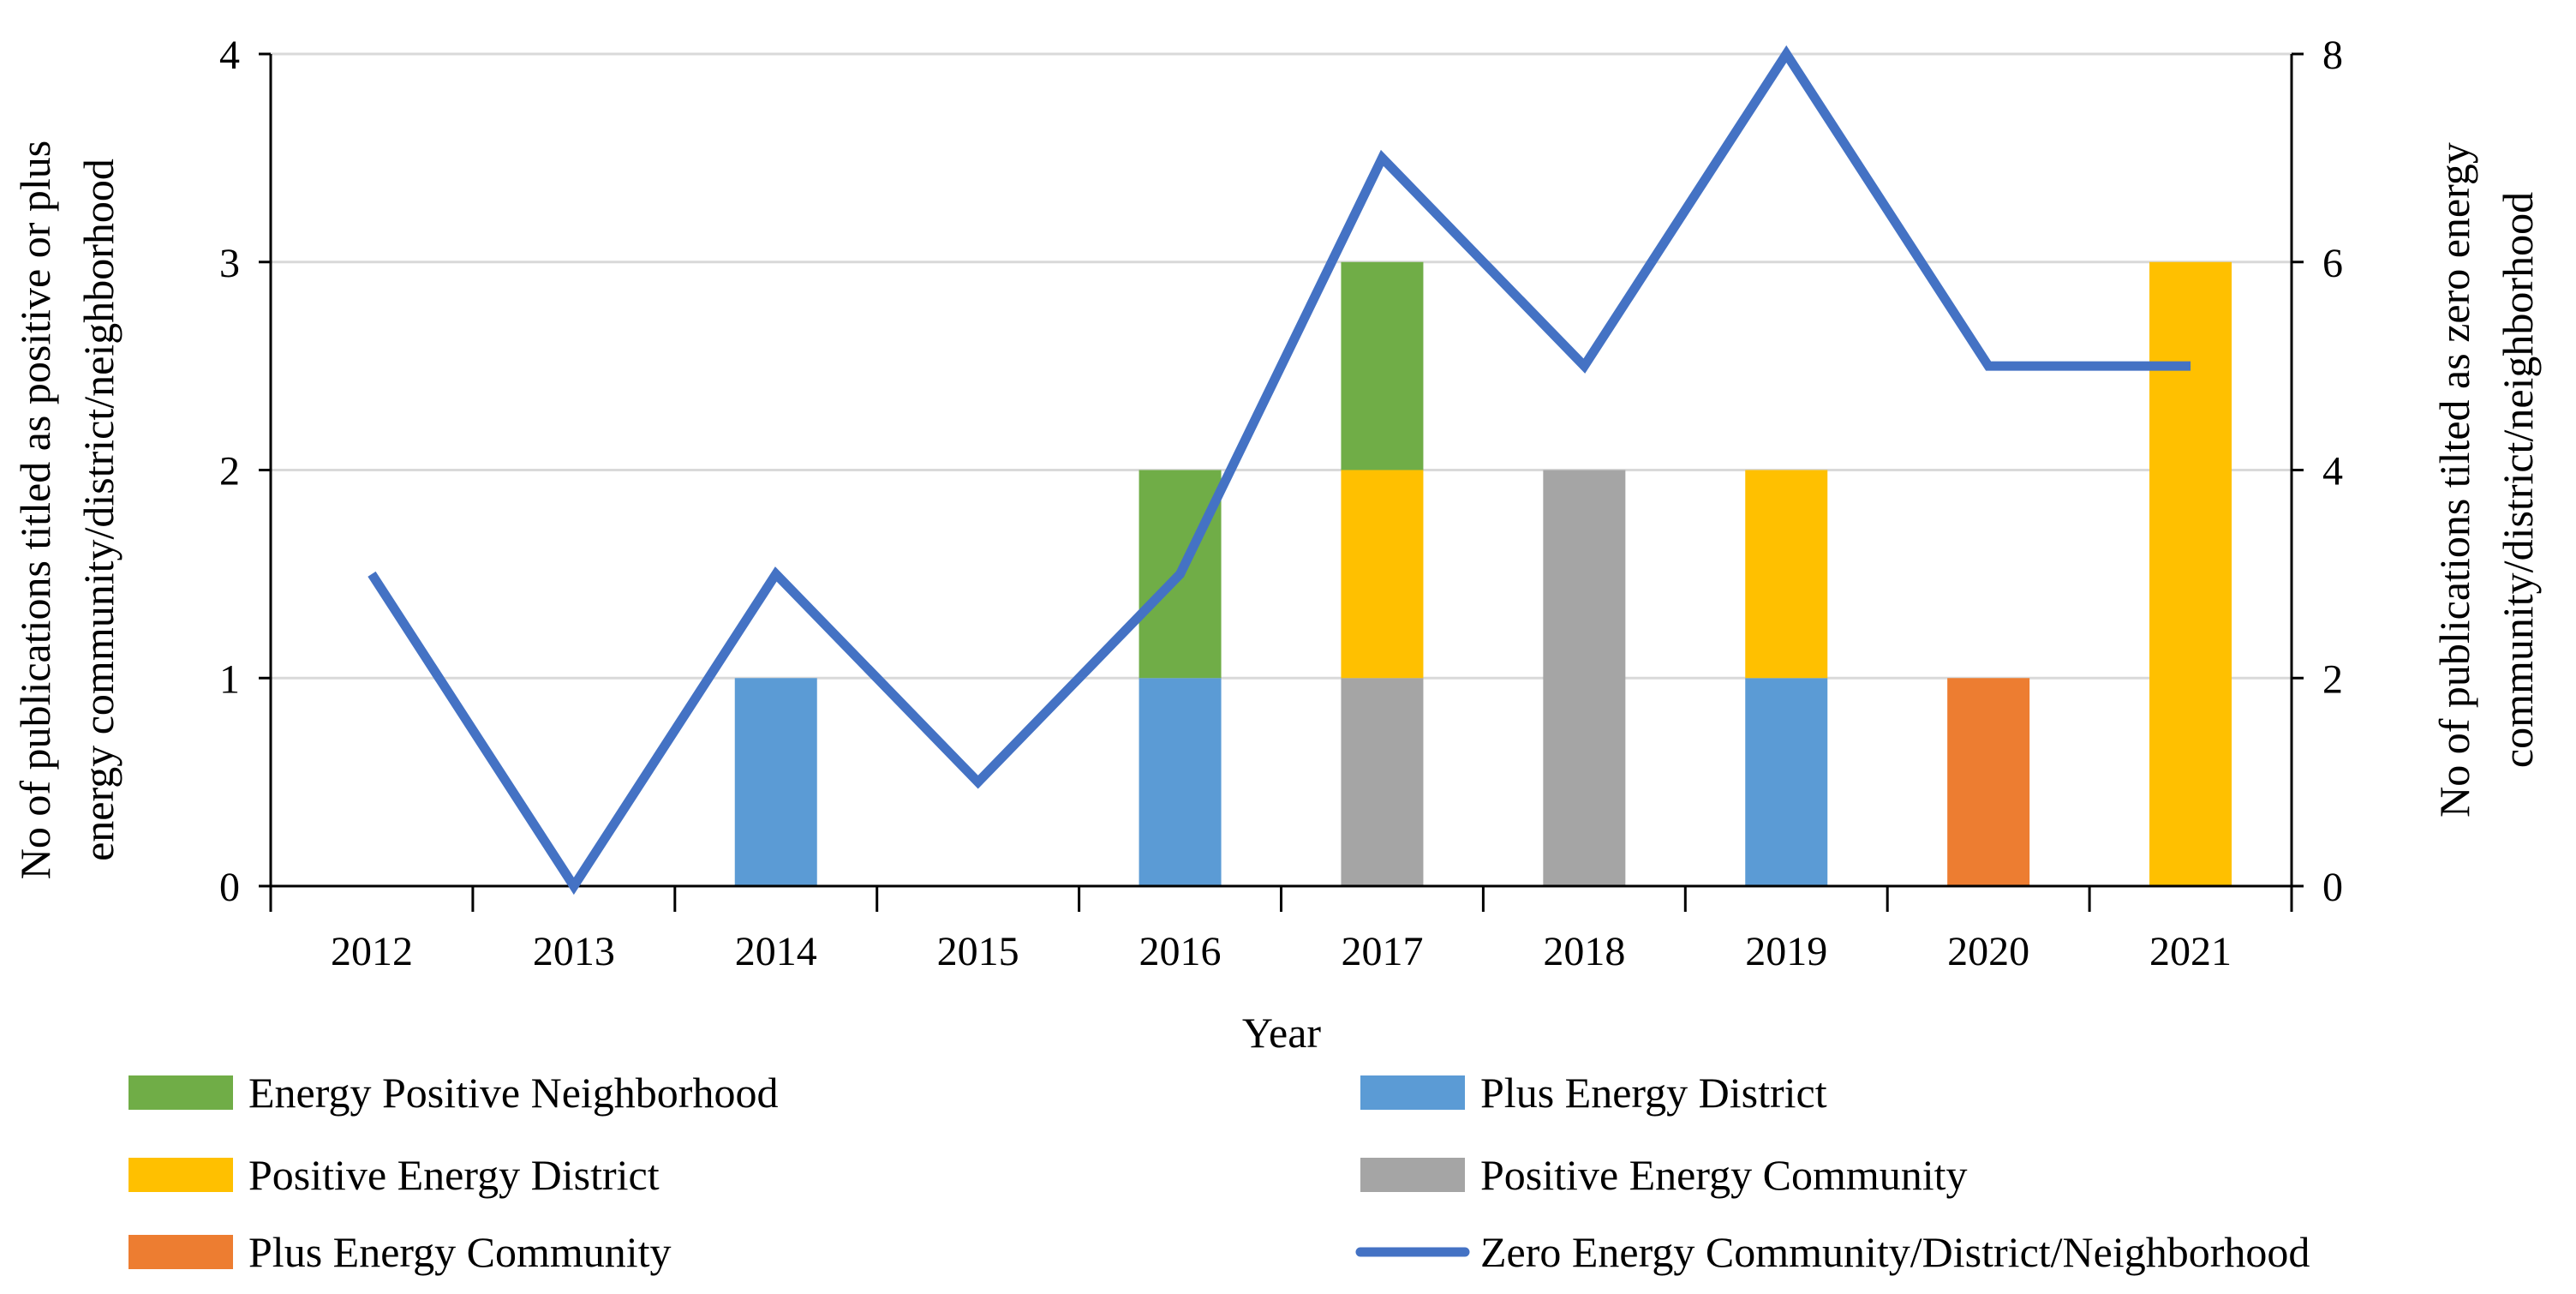  Describe the element at coordinates (1282, 1033) in the screenshot. I see `x-axis-title: Year` at that location.